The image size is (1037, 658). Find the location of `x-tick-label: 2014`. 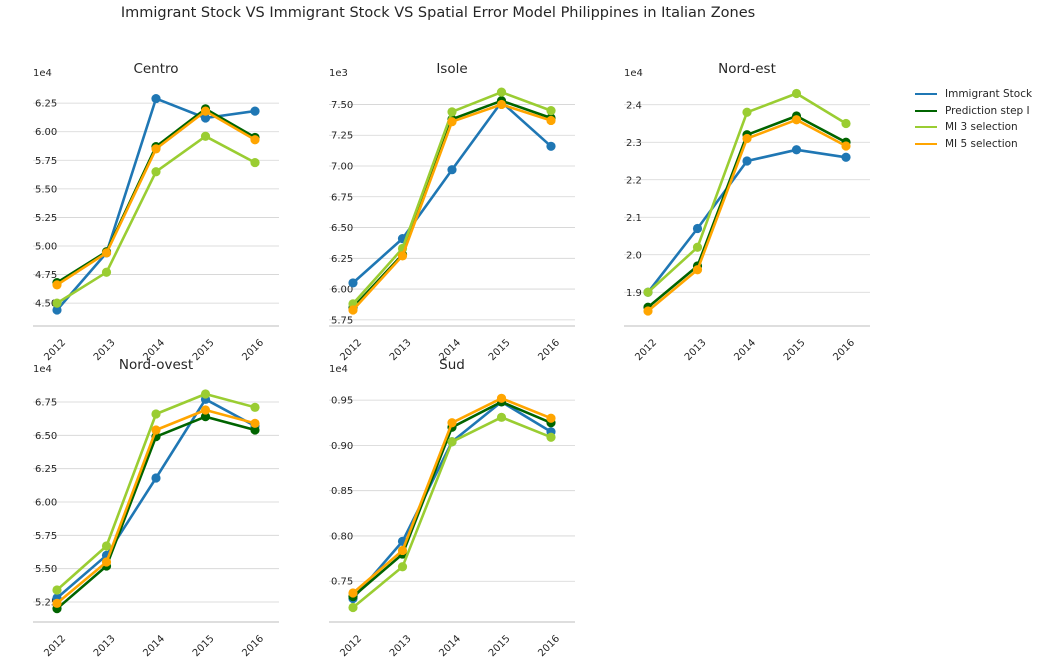

x-tick-label: 2014 is located at coordinates (154, 645).